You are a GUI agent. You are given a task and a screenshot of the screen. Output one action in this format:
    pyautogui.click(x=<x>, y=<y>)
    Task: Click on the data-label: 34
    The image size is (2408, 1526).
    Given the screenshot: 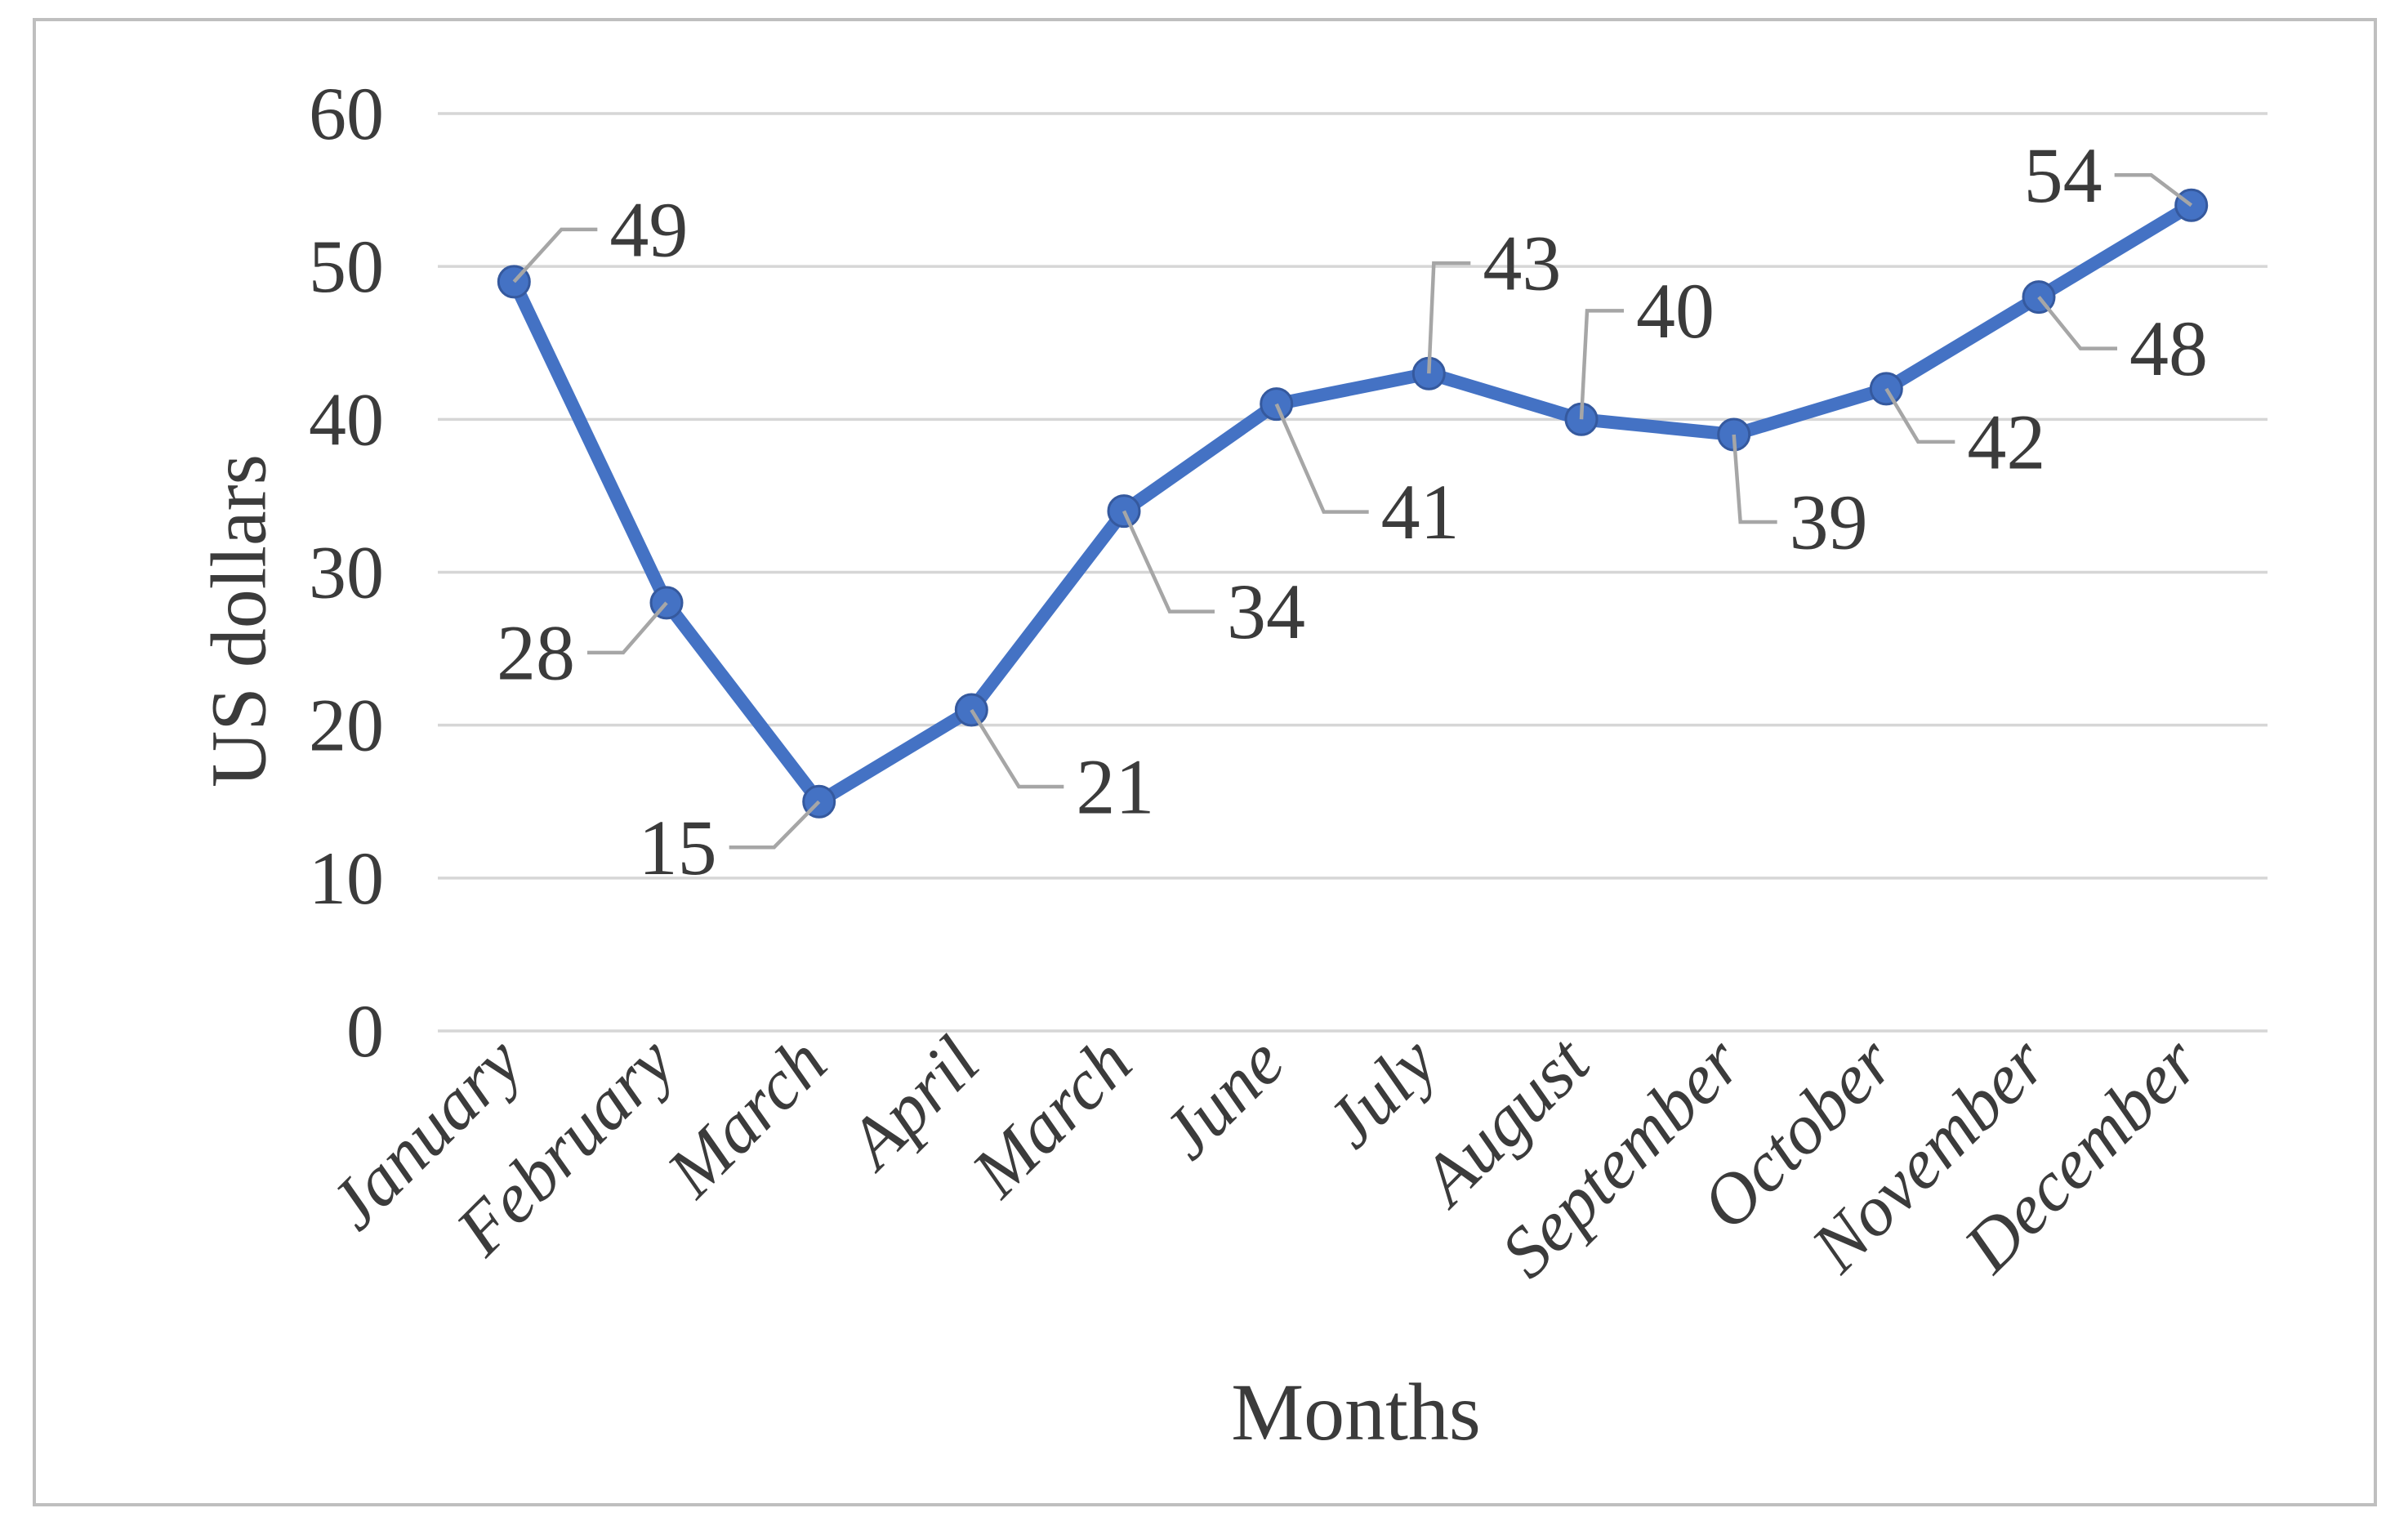 What is the action you would take?
    pyautogui.click(x=1266, y=611)
    